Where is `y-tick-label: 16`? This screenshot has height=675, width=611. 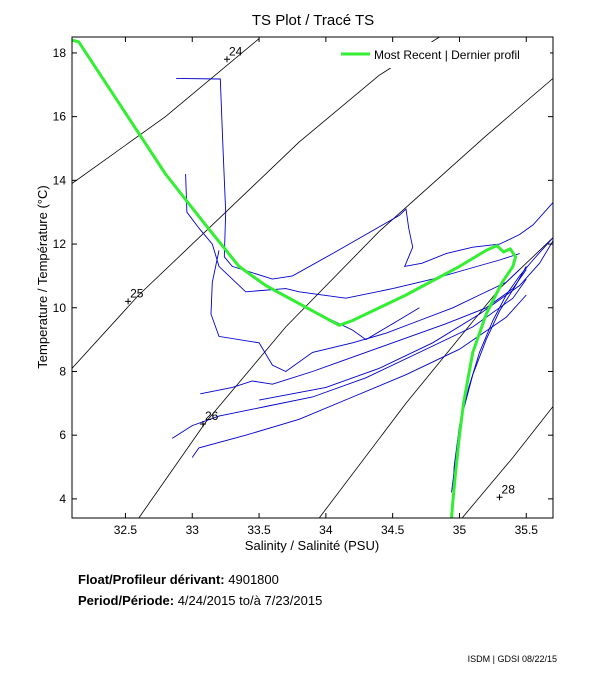
y-tick-label: 16 is located at coordinates (60, 117).